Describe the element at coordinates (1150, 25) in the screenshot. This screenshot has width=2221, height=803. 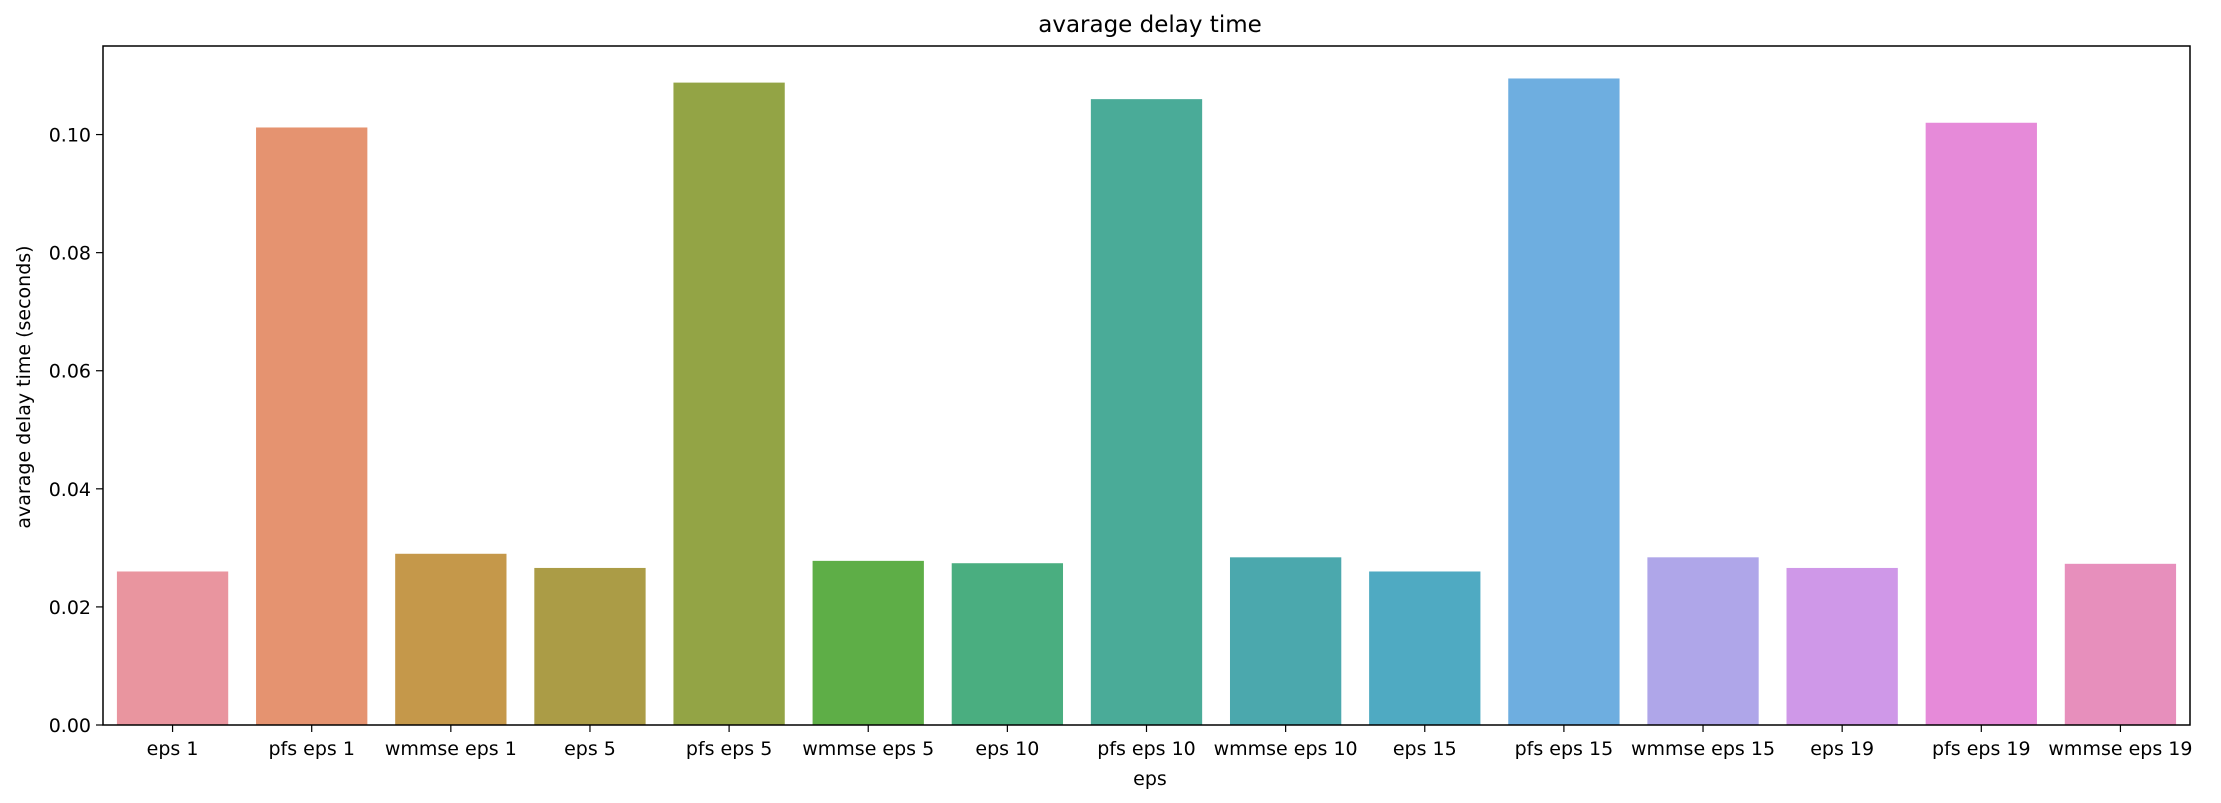
I see `chart-title: avarage delay time` at that location.